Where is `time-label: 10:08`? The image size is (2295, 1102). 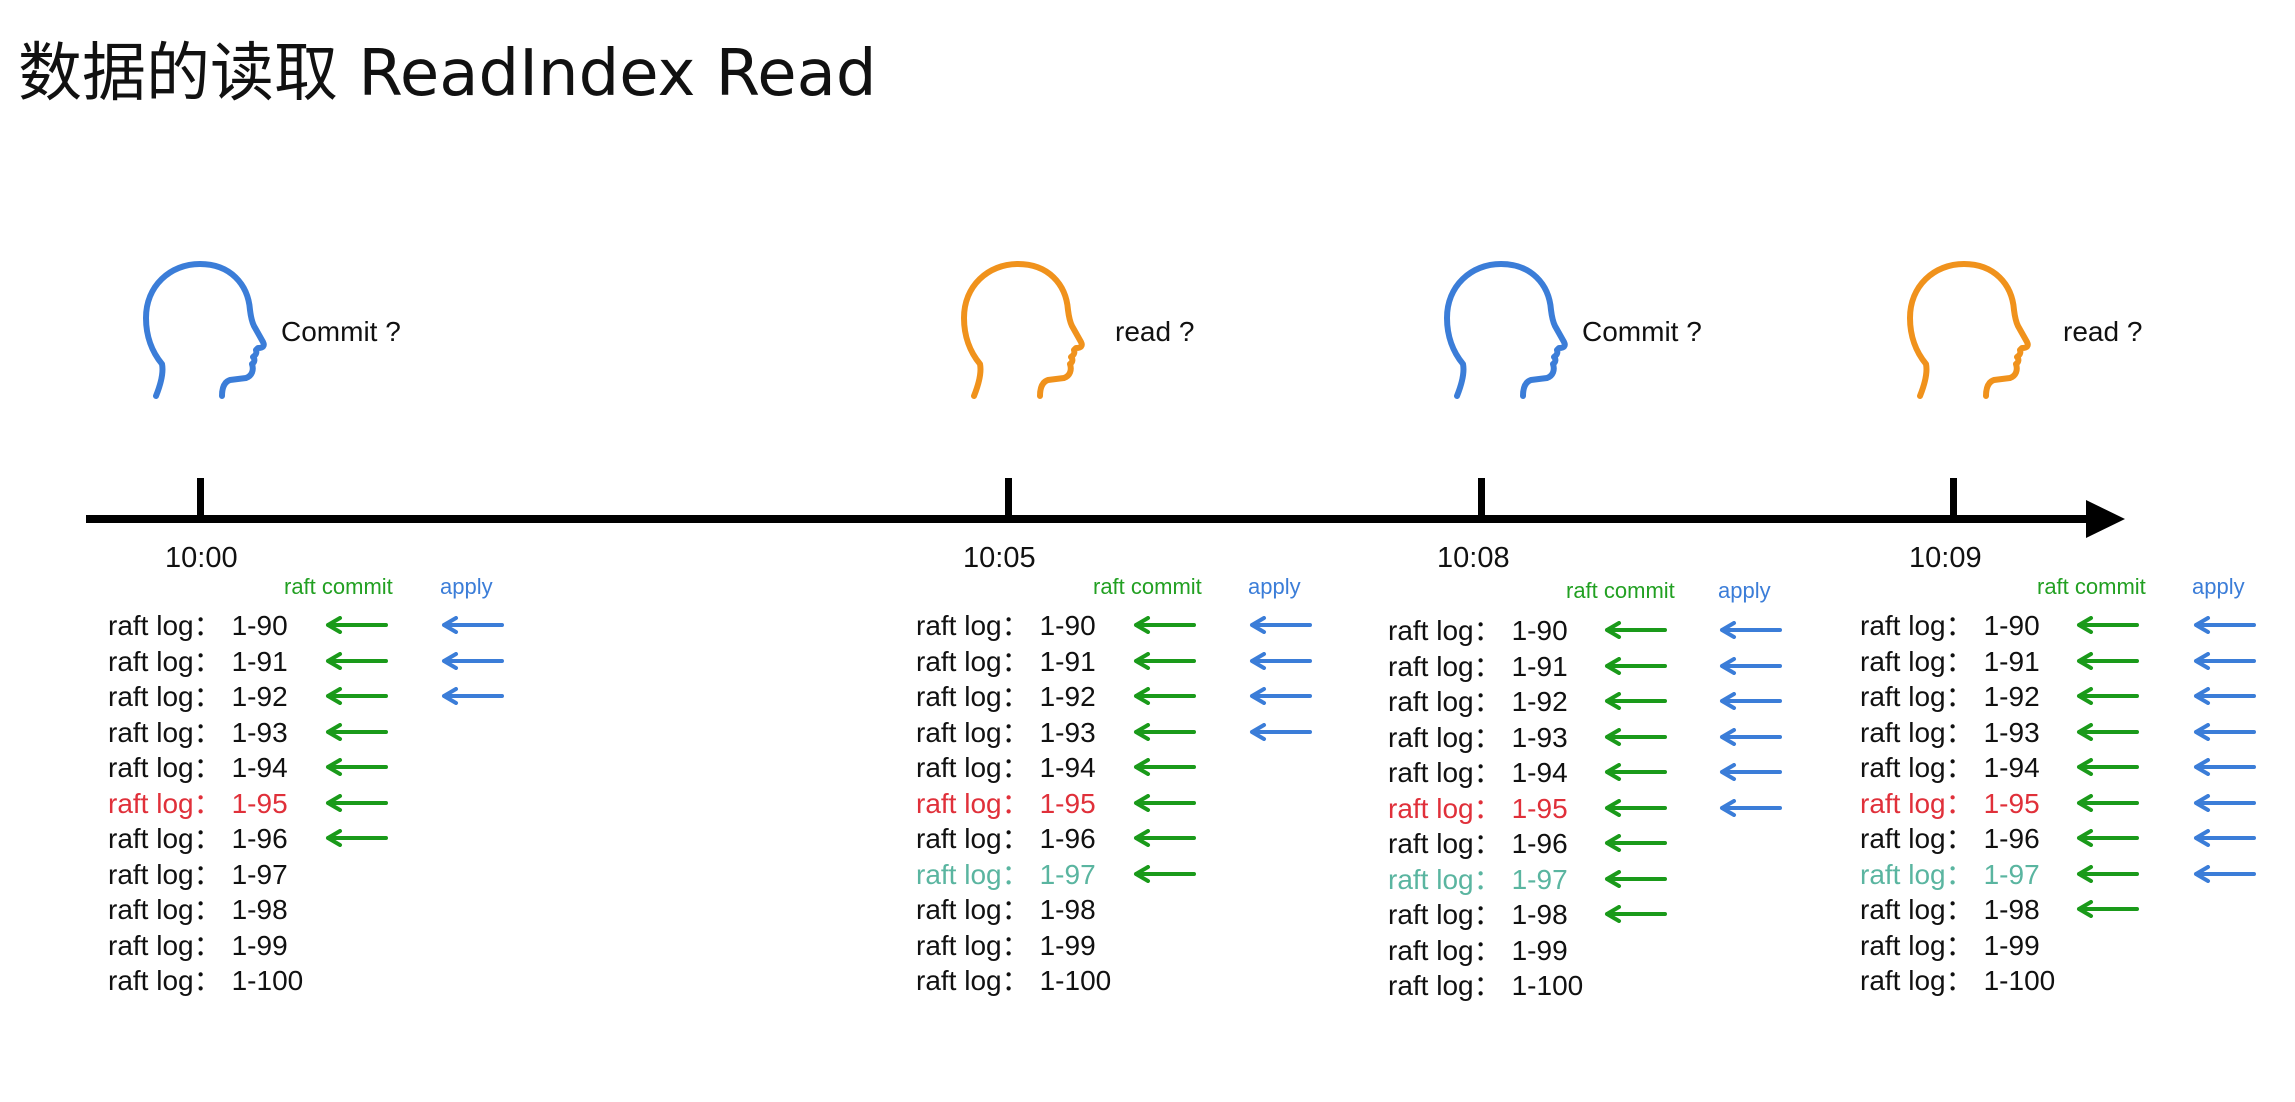
time-label: 10:08 is located at coordinates (1473, 558).